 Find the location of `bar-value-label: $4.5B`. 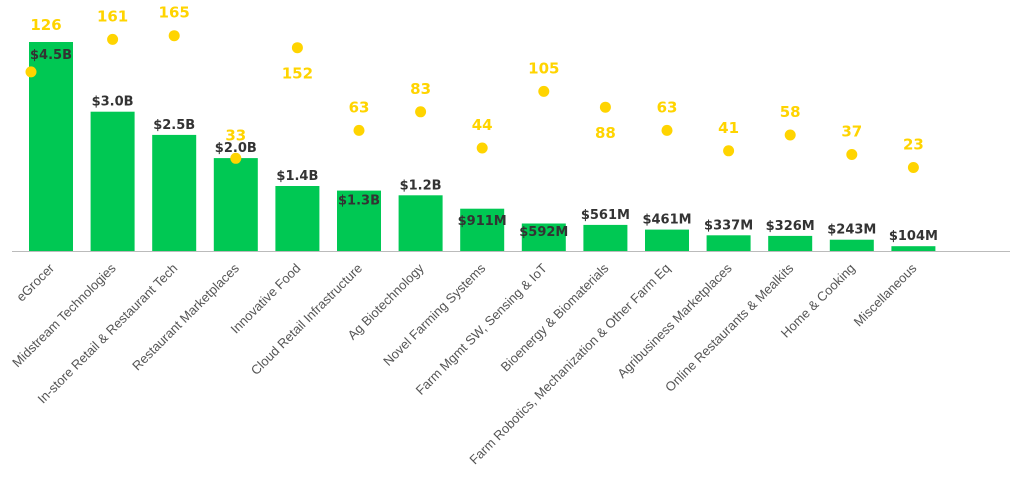

bar-value-label: $4.5B is located at coordinates (51, 55).